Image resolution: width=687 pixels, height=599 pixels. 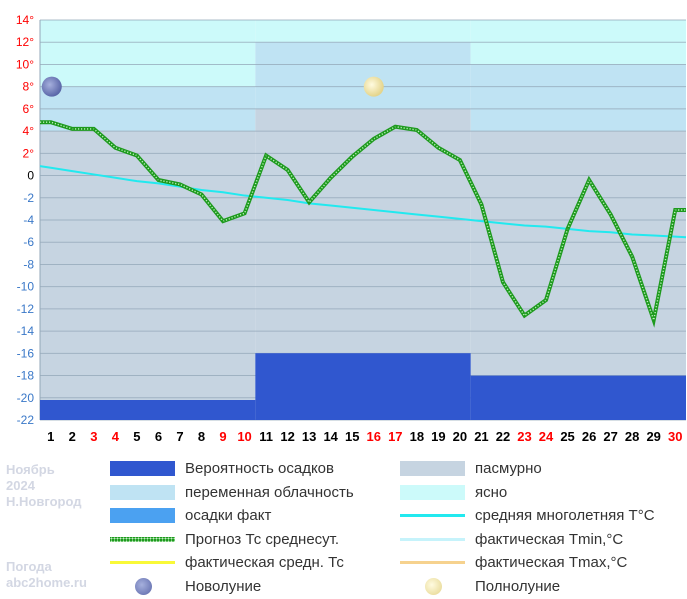 I want to click on legend-label: Прогноз Тс среднесут., so click(x=262, y=539).